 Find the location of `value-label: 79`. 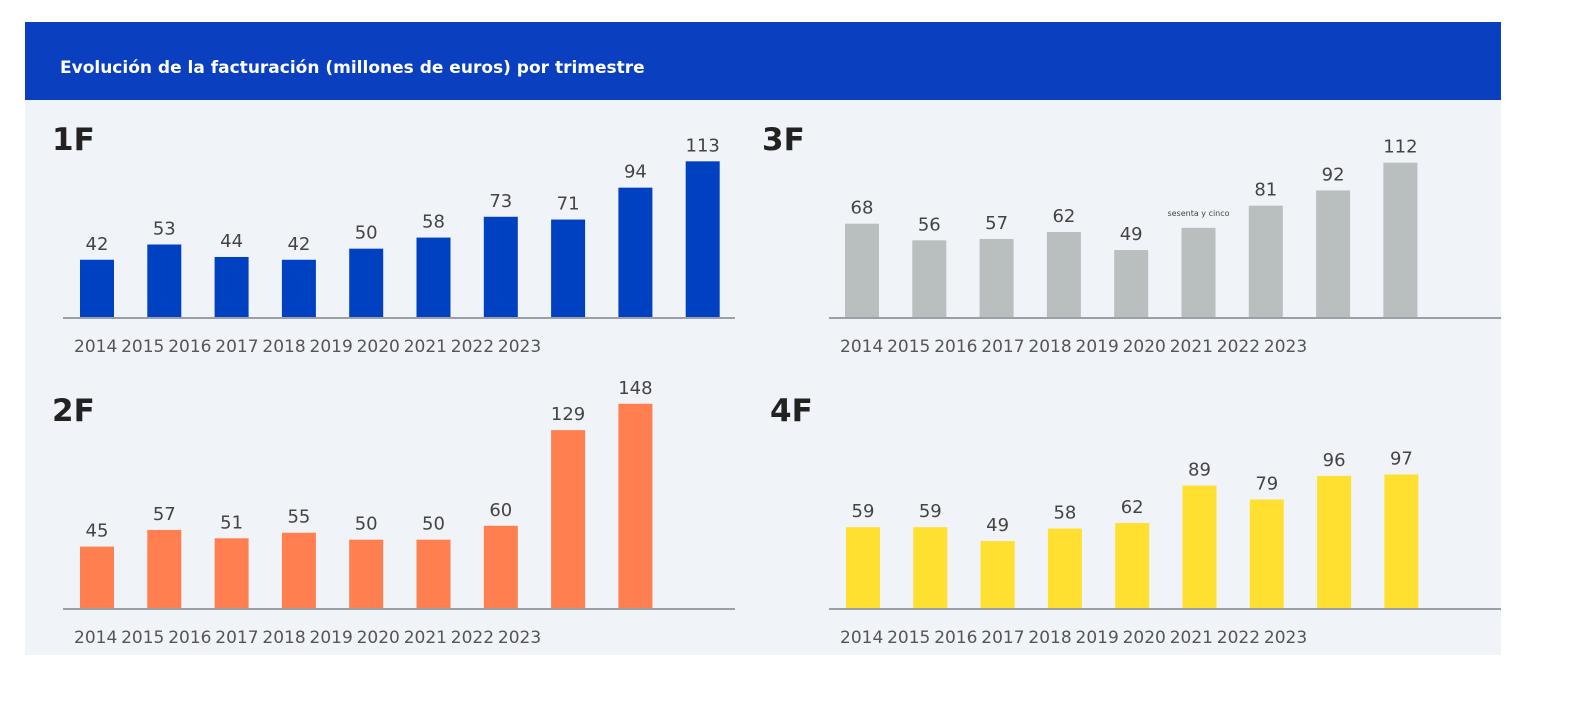

value-label: 79 is located at coordinates (1266, 483).